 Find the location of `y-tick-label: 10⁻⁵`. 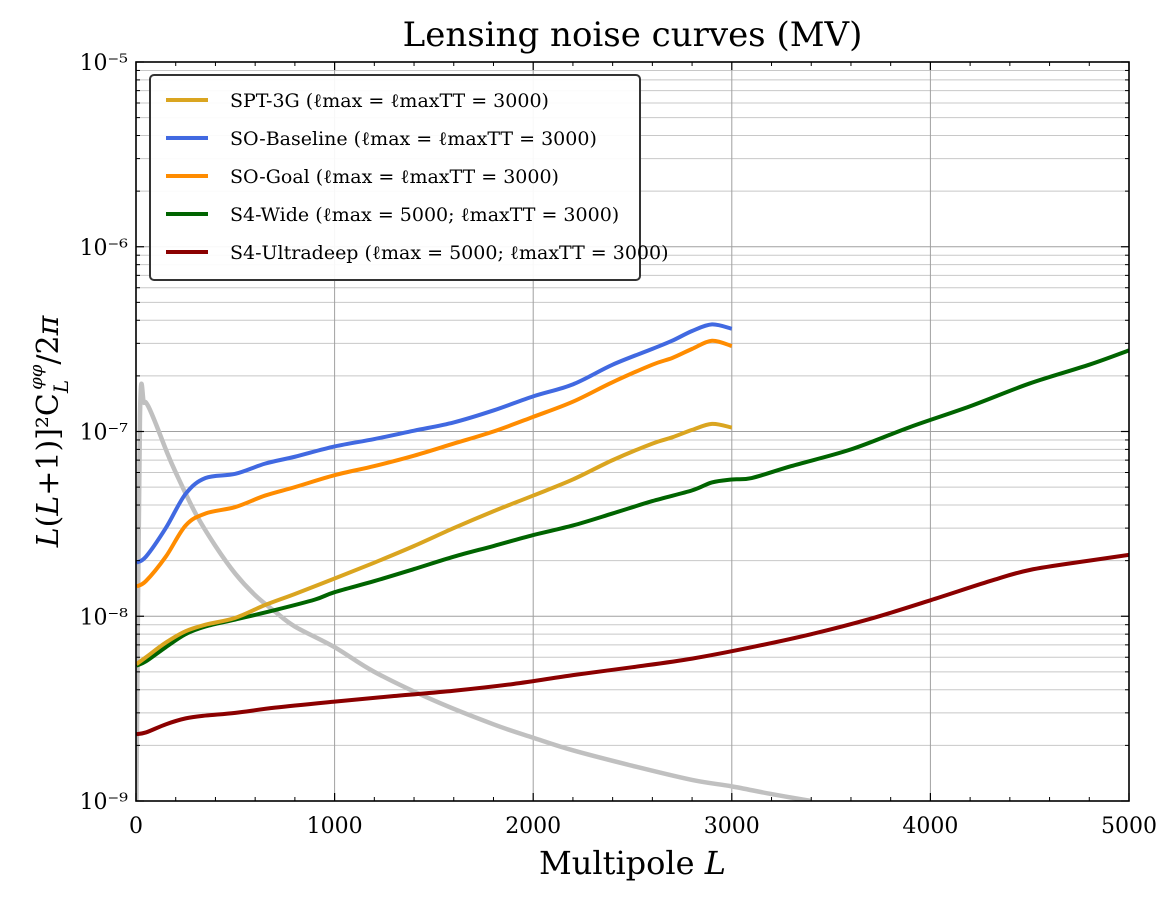

y-tick-label: 10⁻⁵ is located at coordinates (104, 63).